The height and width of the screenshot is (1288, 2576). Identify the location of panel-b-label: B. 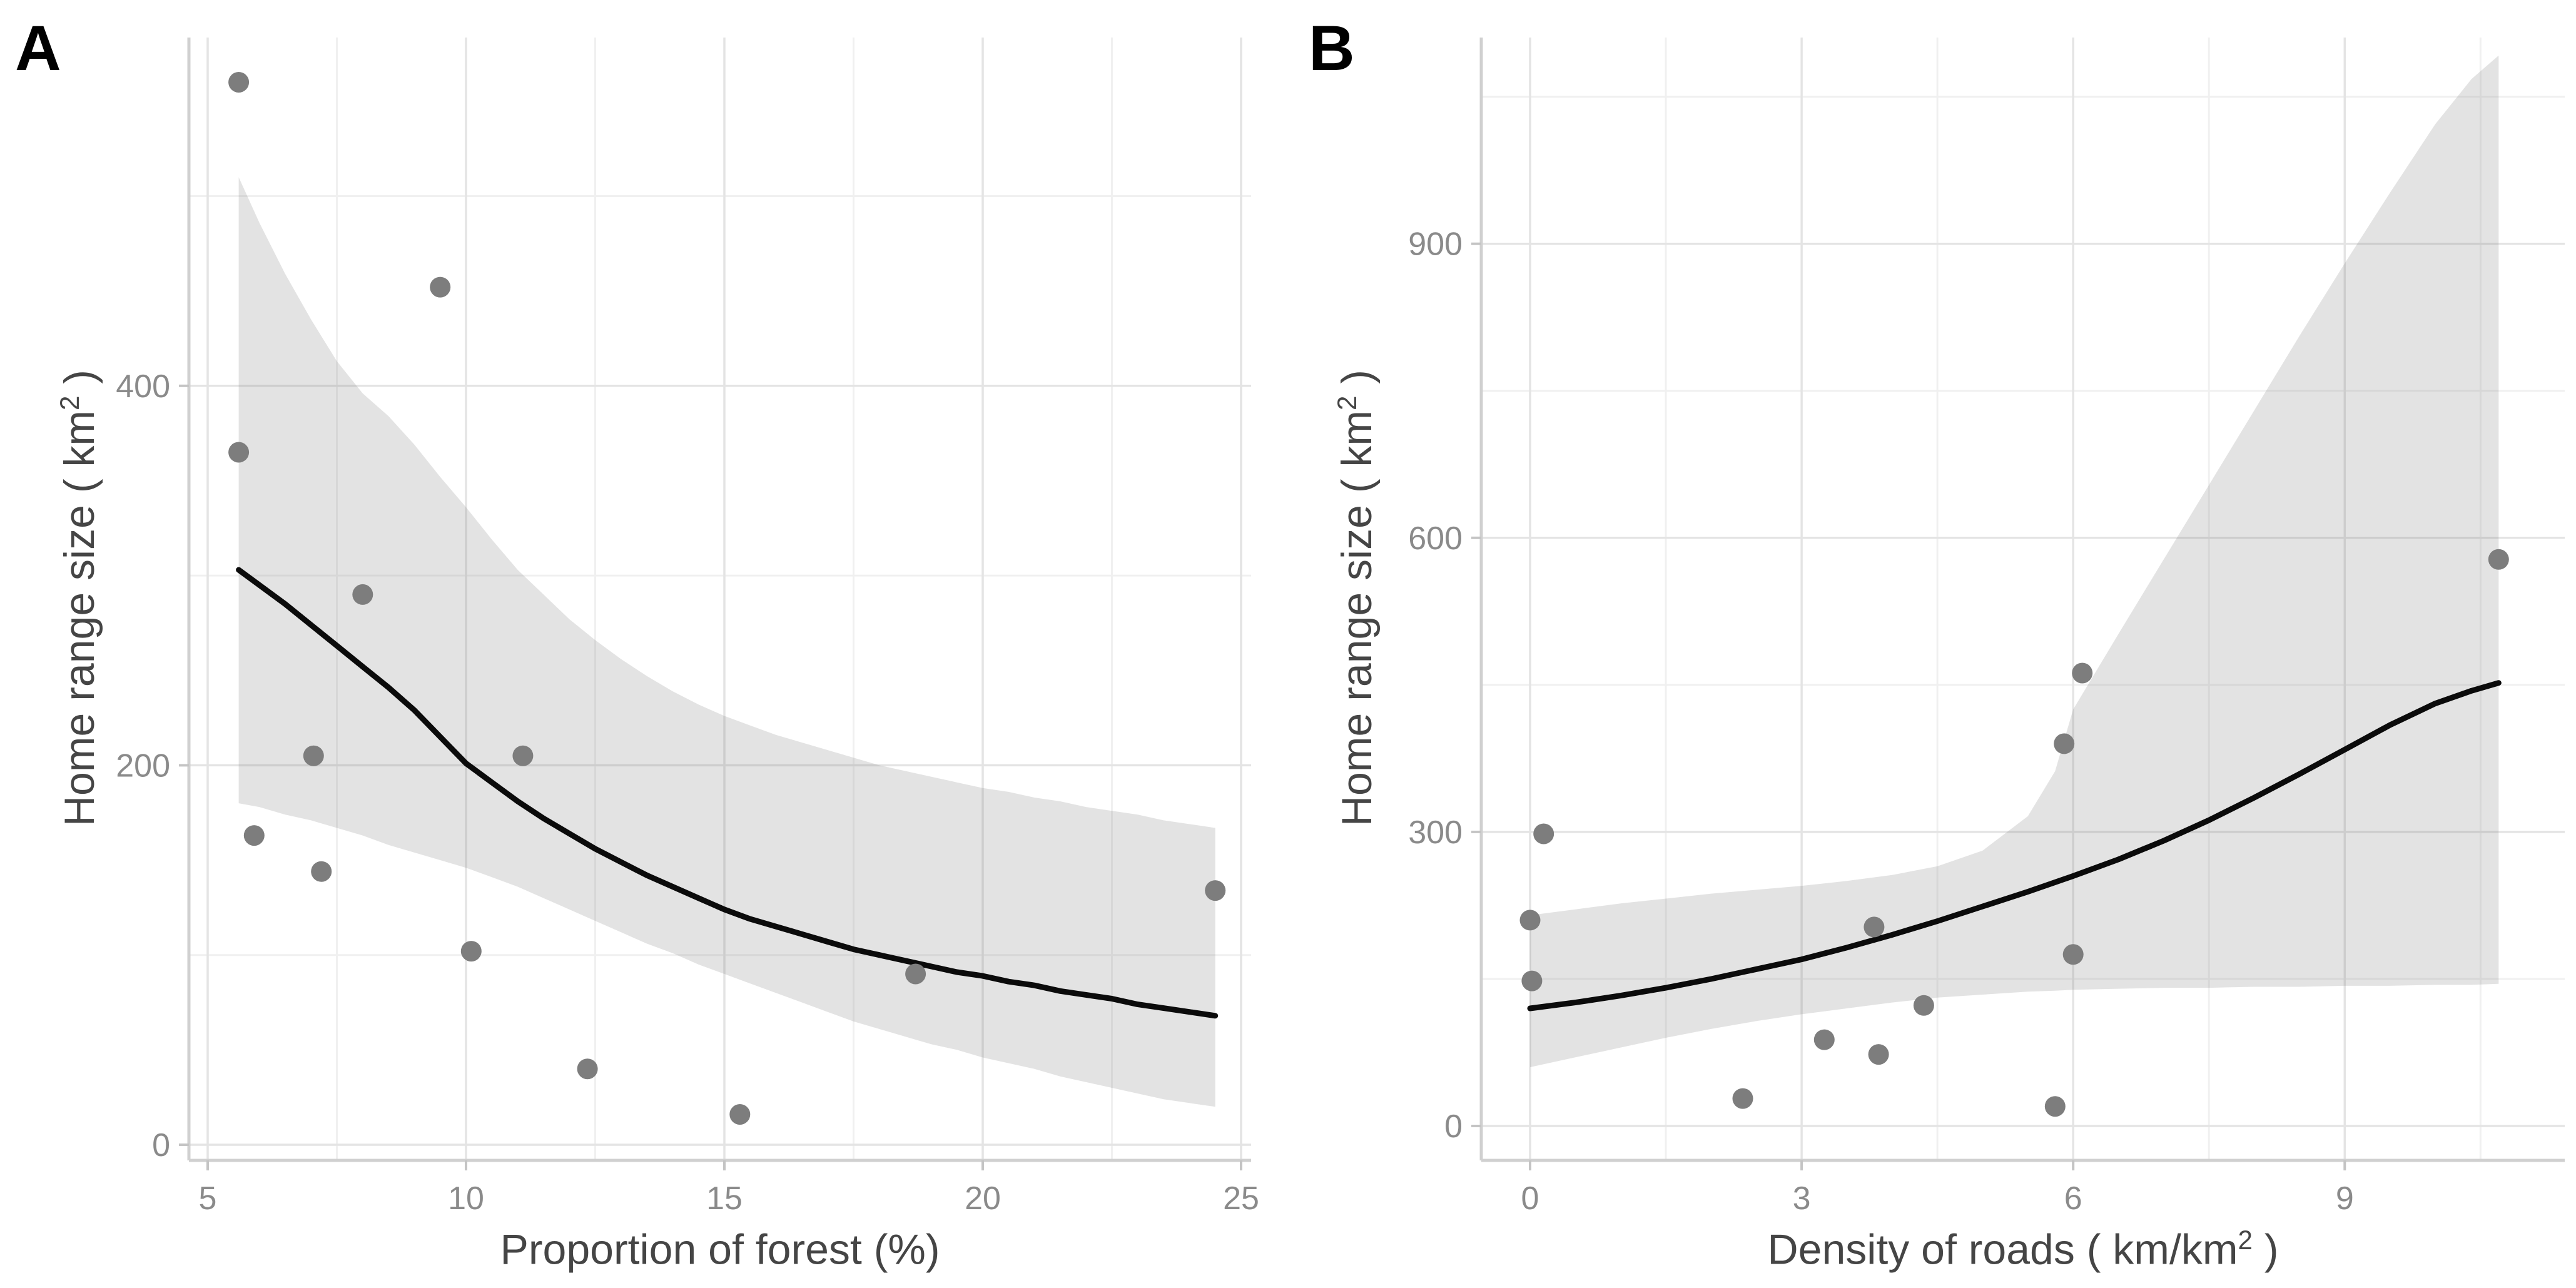
(1332, 48).